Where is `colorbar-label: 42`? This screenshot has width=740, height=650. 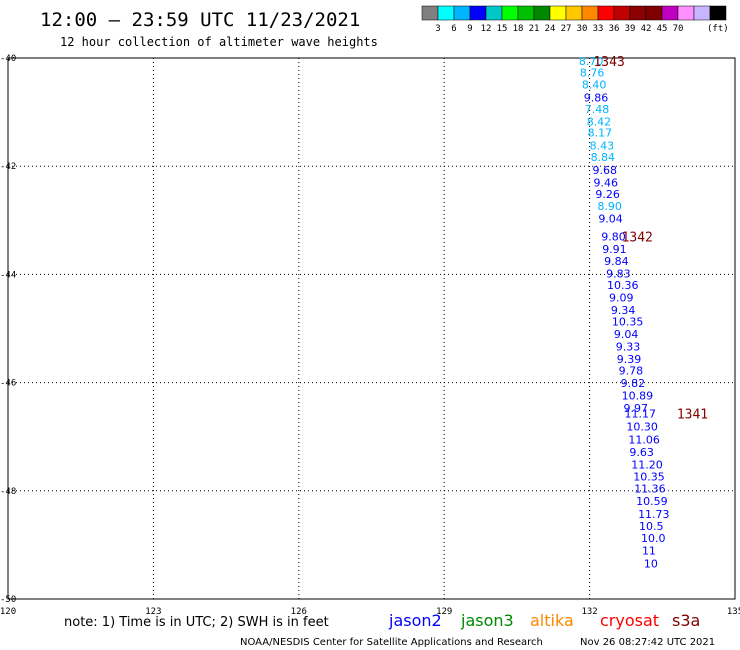
colorbar-label: 42 is located at coordinates (646, 29).